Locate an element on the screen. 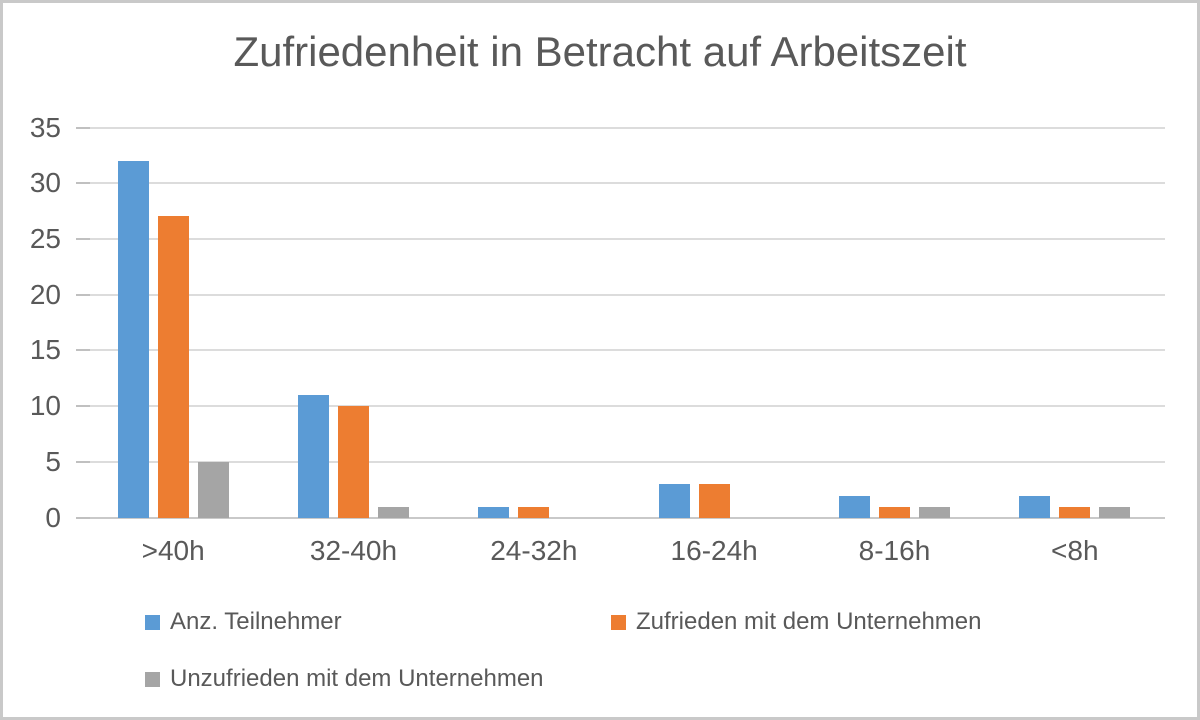  y-axis-label-5: 5 is located at coordinates (53, 461).